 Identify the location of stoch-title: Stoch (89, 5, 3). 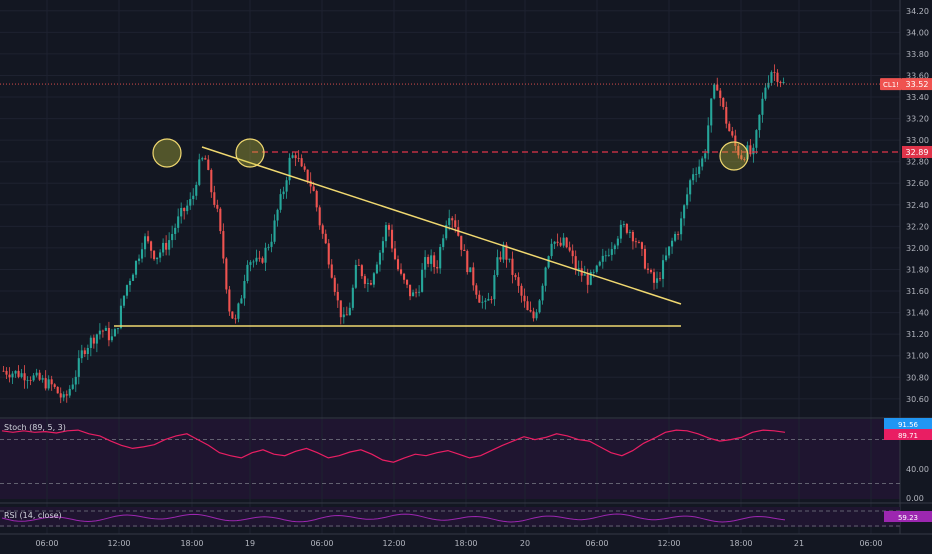
(35, 427).